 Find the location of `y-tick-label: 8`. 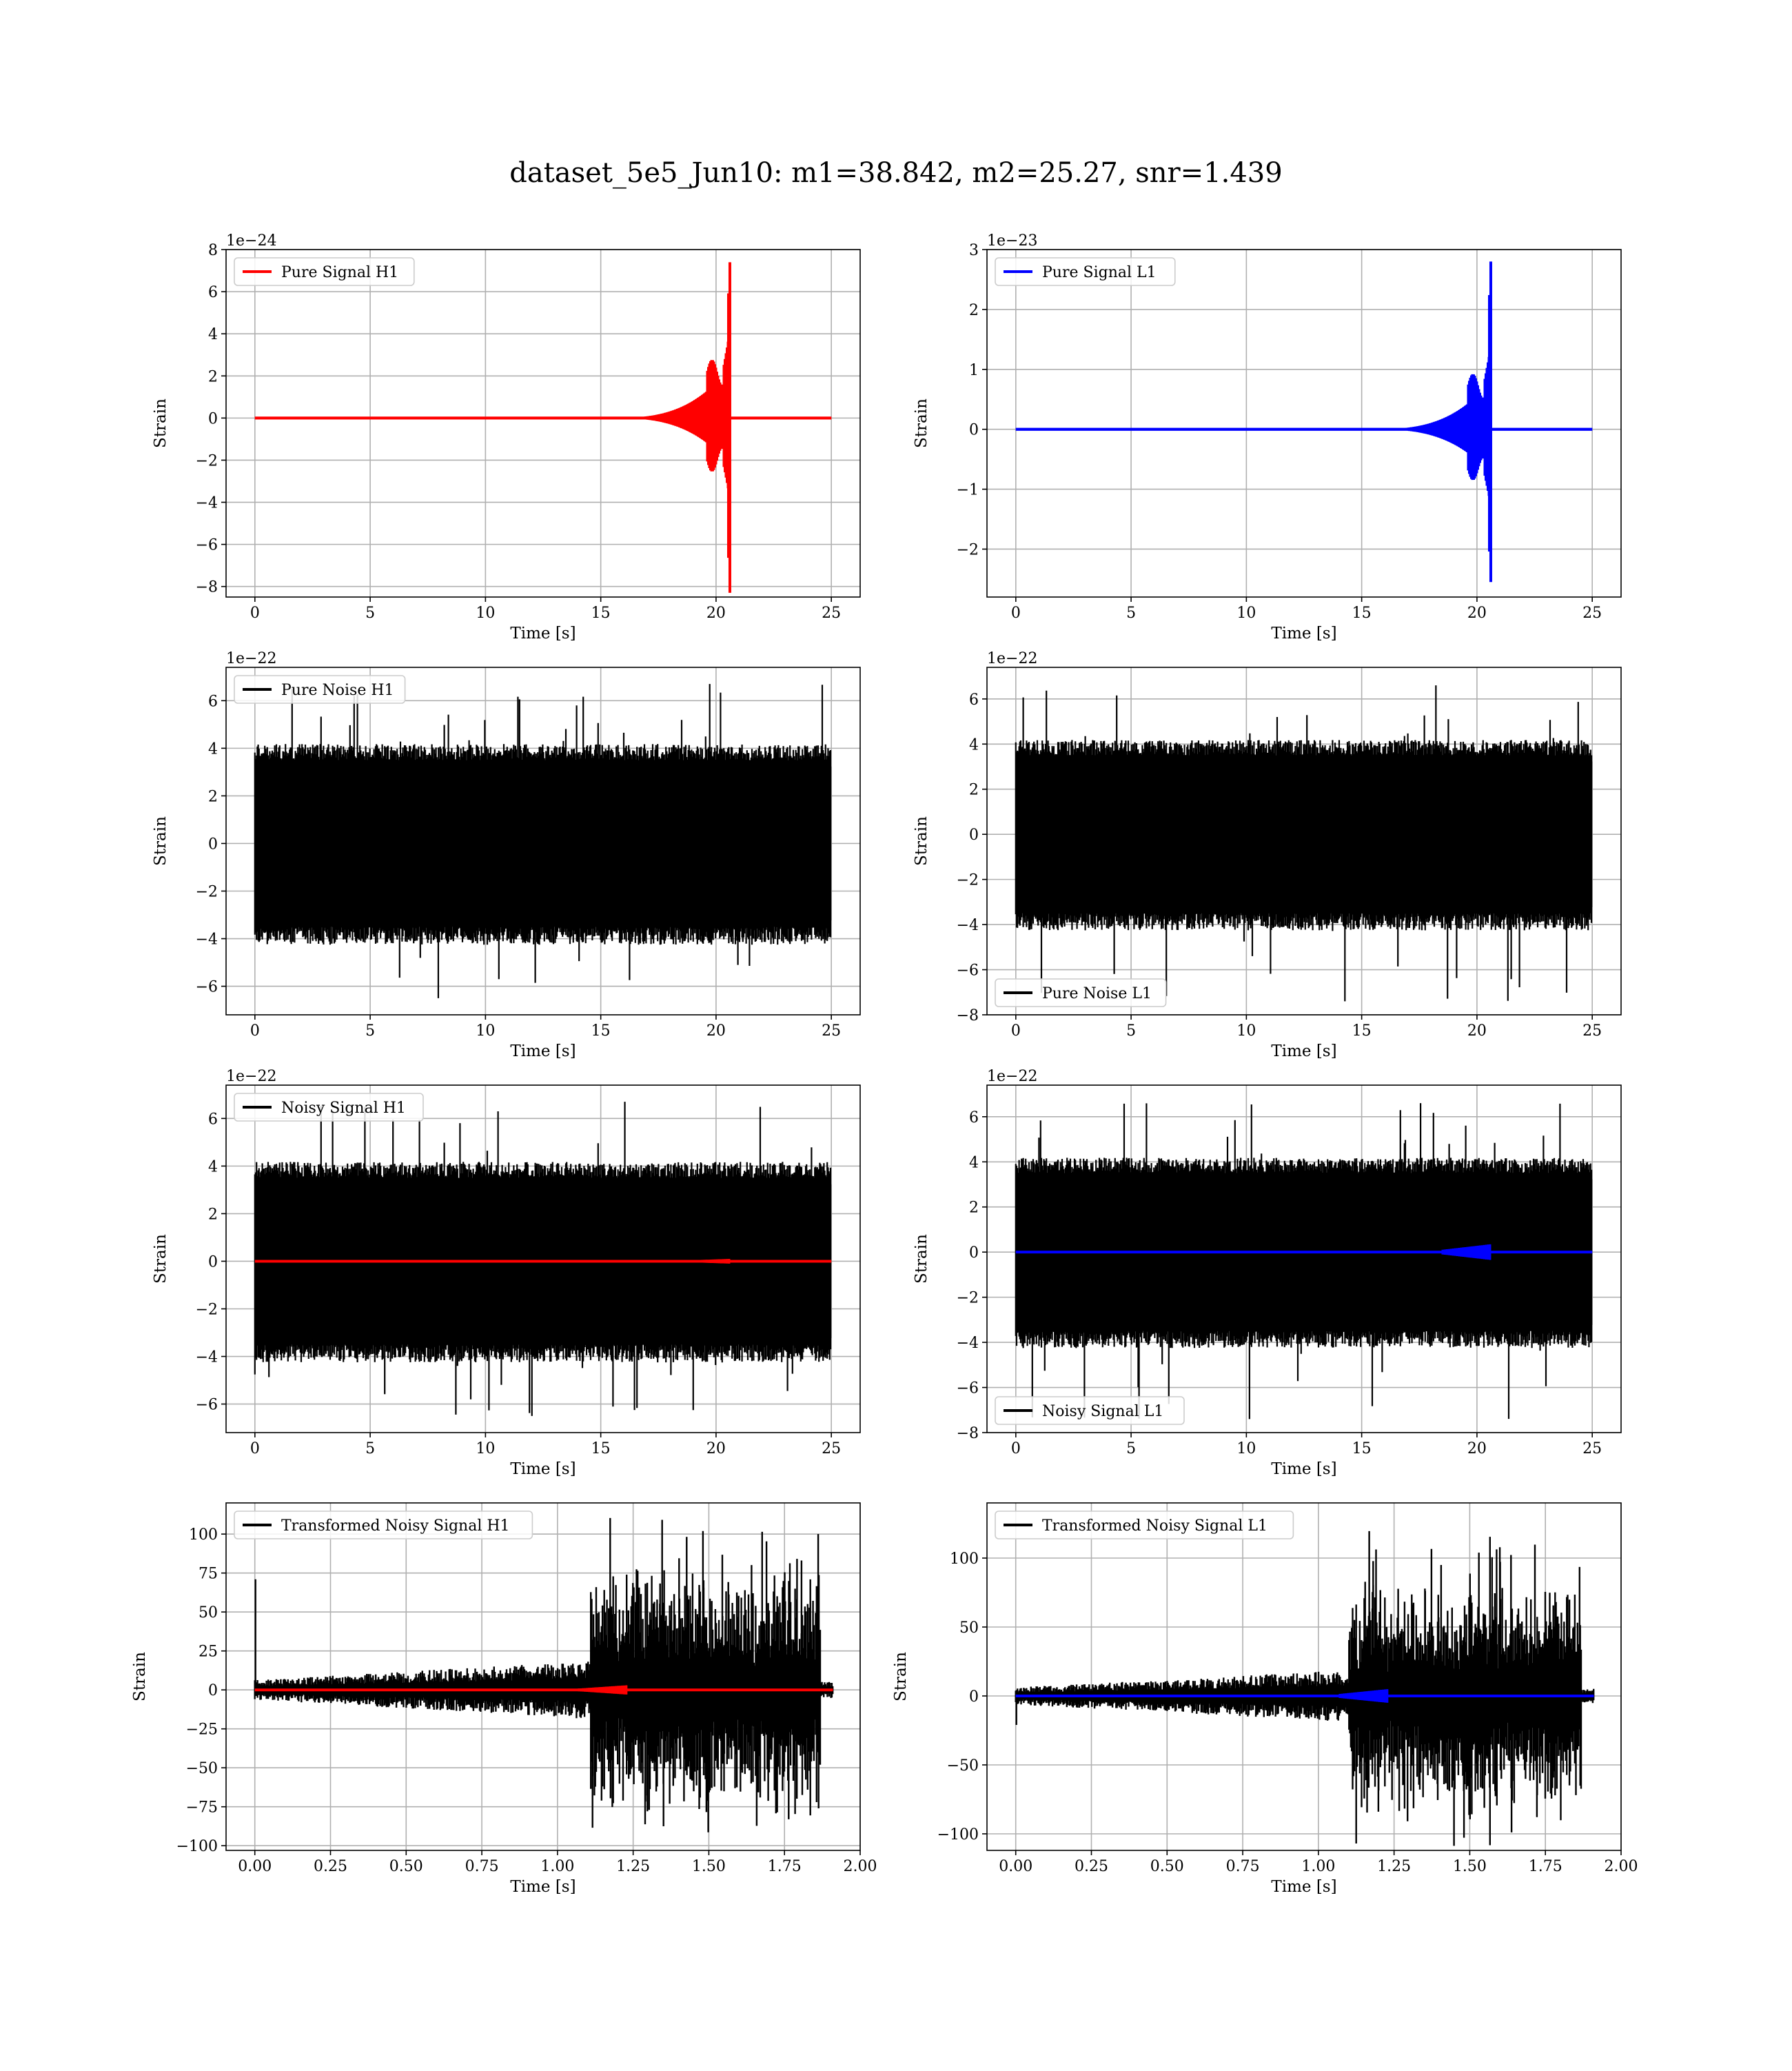

y-tick-label: 8 is located at coordinates (213, 250).